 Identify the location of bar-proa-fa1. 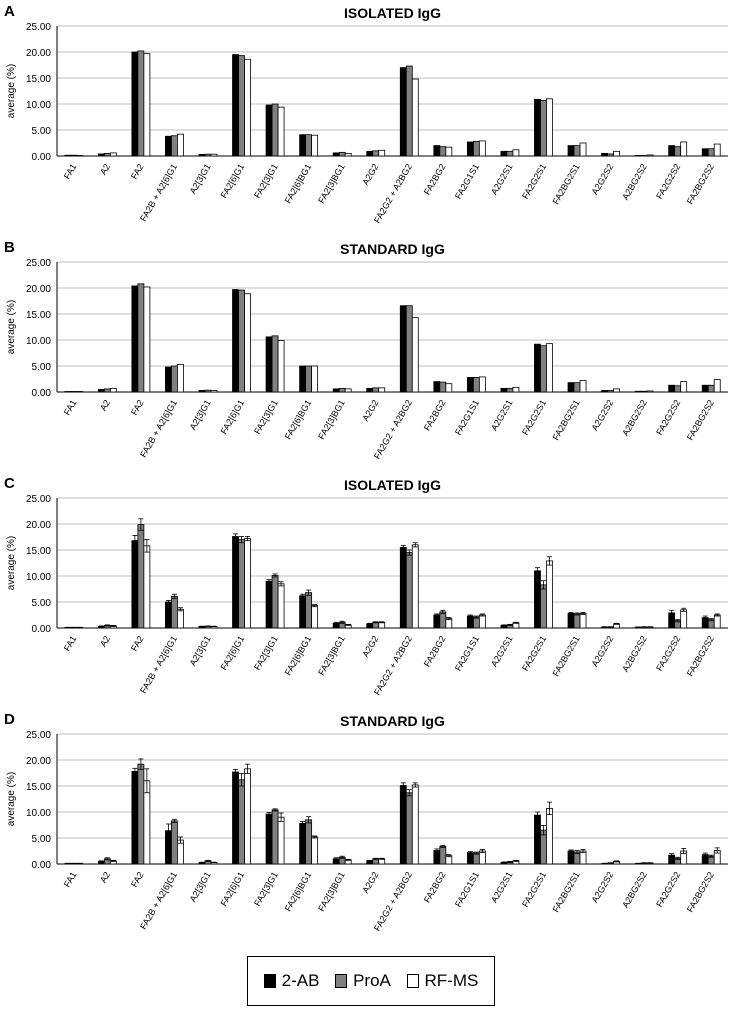
(74, 392).